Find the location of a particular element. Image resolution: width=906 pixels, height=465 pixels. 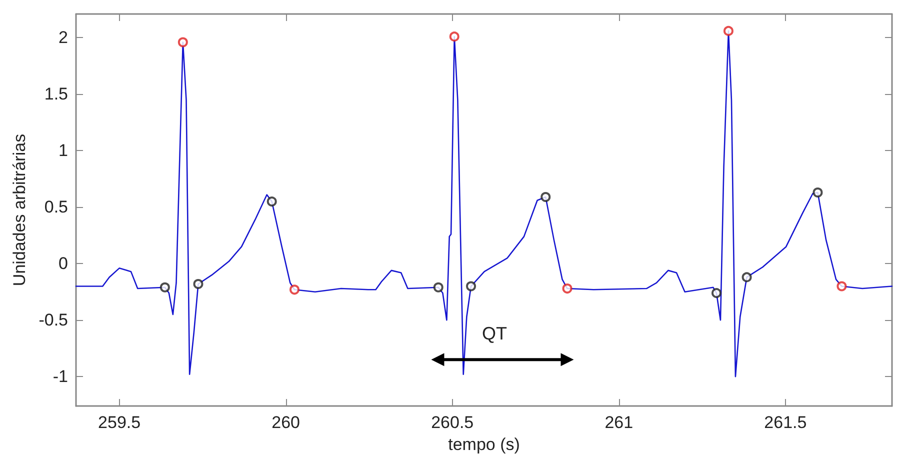

y-tick-label: 2 is located at coordinates (63, 38).